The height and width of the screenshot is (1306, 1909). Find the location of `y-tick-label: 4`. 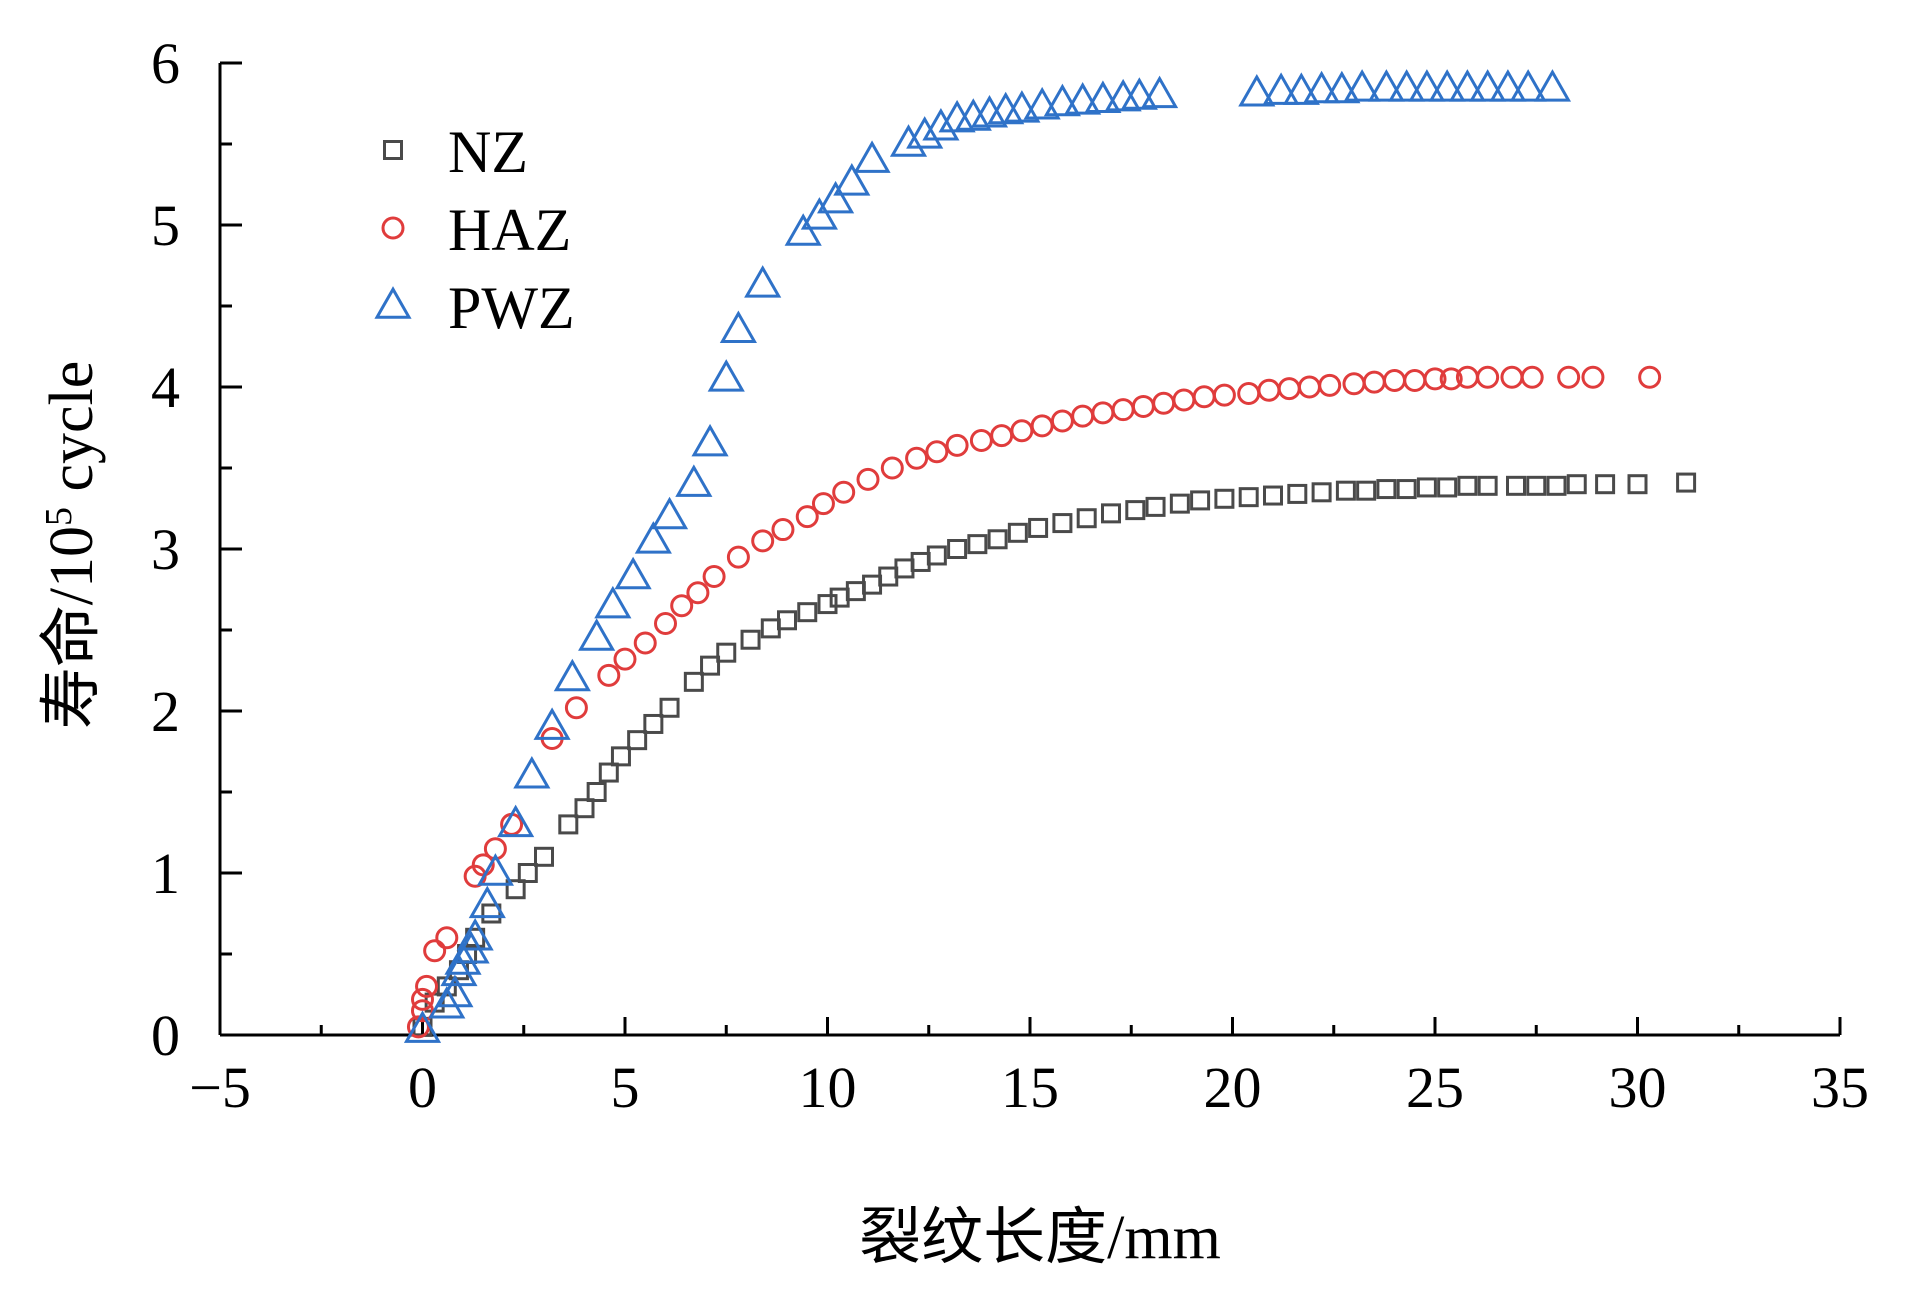

y-tick-label: 4 is located at coordinates (165, 387).